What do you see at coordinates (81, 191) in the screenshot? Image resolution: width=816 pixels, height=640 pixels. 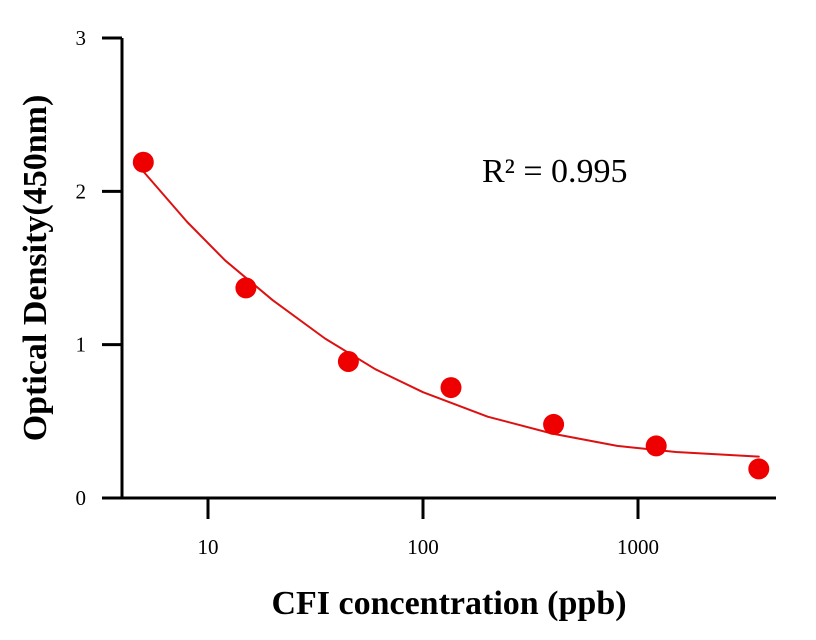 I see `y-tick-label: 2` at bounding box center [81, 191].